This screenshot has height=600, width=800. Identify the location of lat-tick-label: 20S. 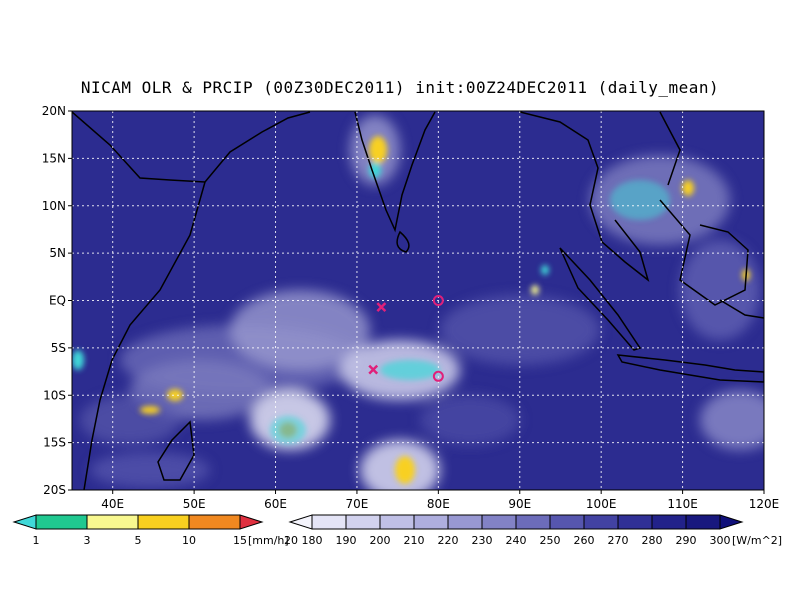
(54, 490).